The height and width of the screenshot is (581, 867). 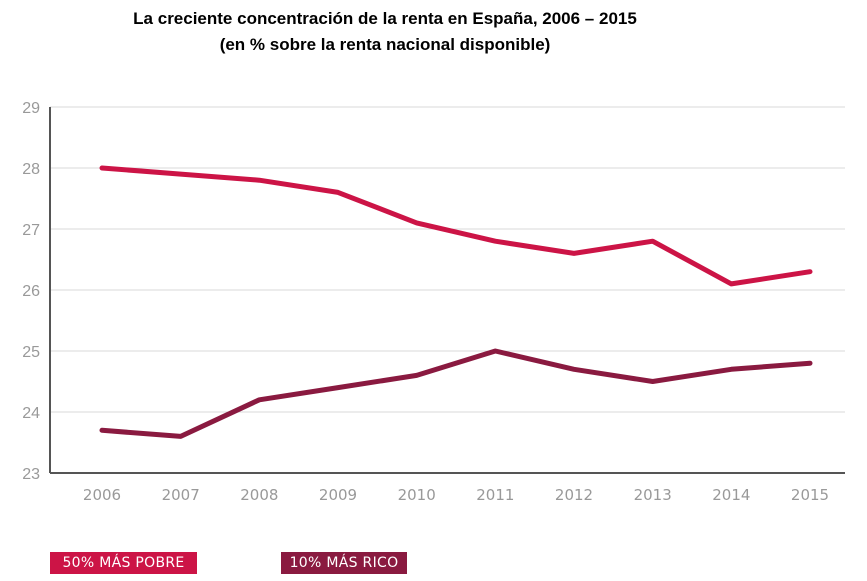 What do you see at coordinates (810, 495) in the screenshot?
I see `x-tick-label: 2015` at bounding box center [810, 495].